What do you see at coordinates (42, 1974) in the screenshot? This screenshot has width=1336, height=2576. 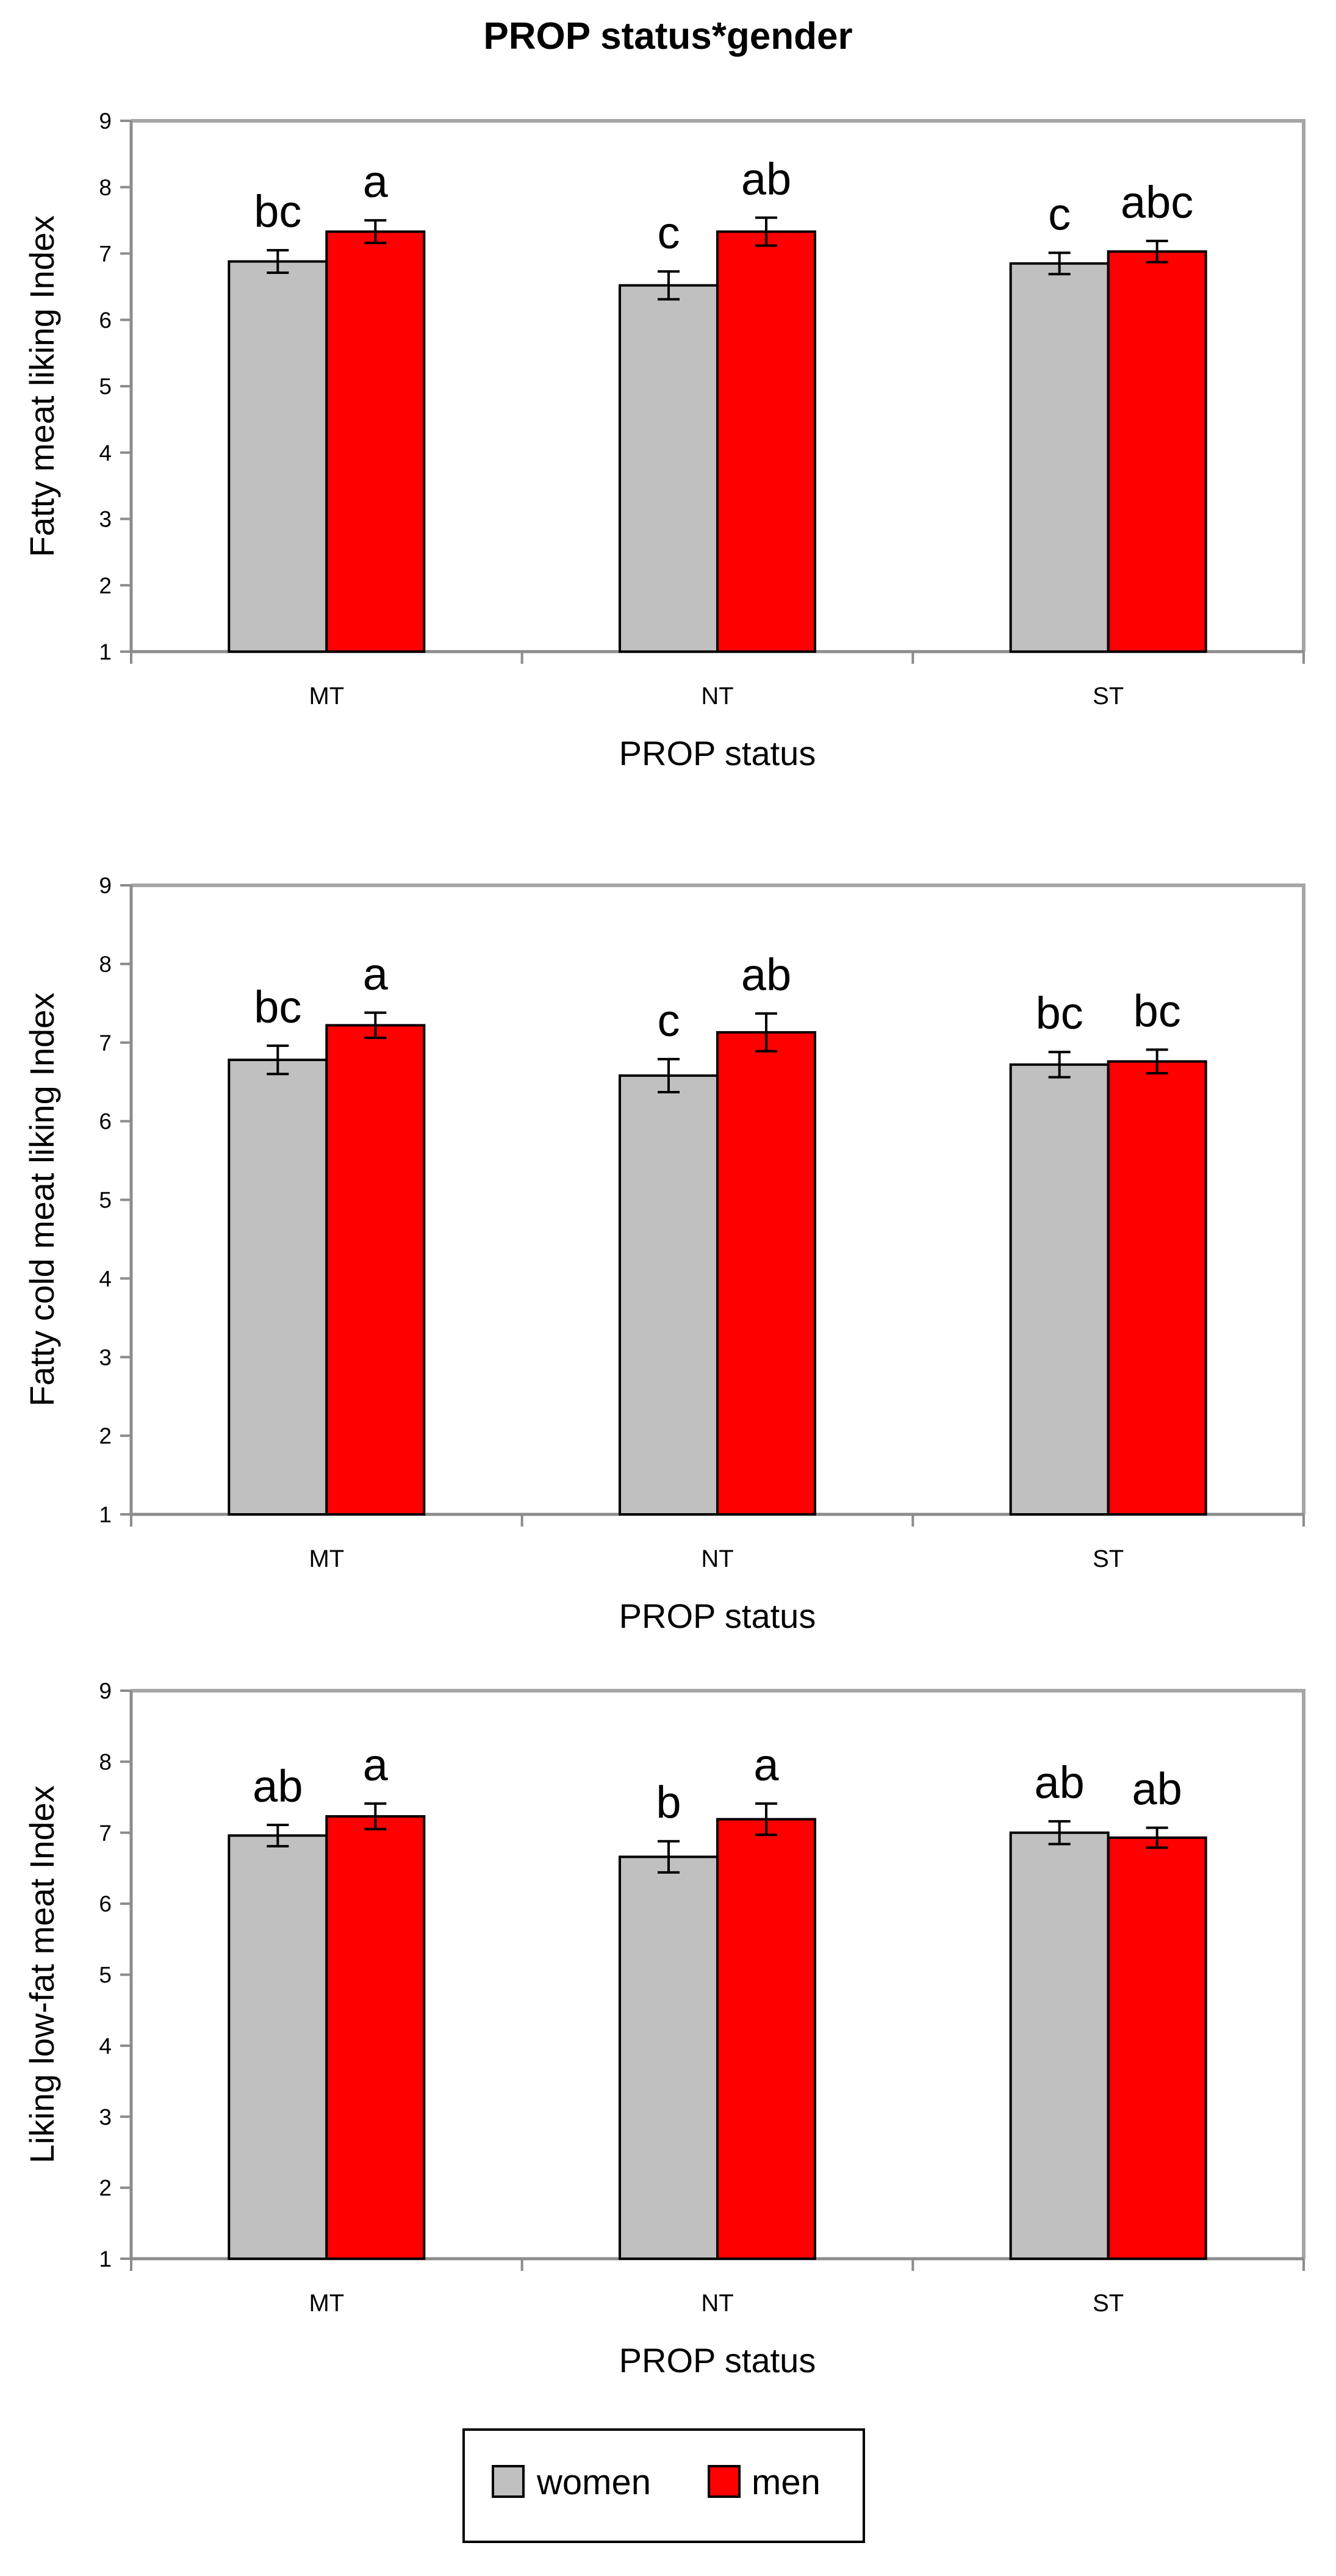 I see `y-axis-title: Liking low-fat meat Index` at bounding box center [42, 1974].